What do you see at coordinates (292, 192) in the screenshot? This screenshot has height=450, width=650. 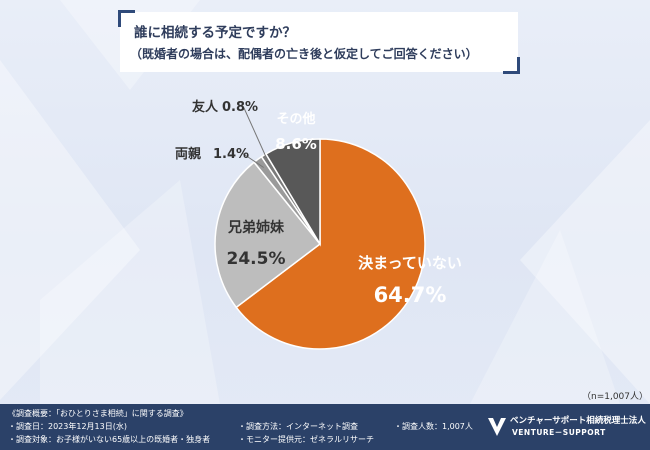 I see `slice-other` at bounding box center [292, 192].